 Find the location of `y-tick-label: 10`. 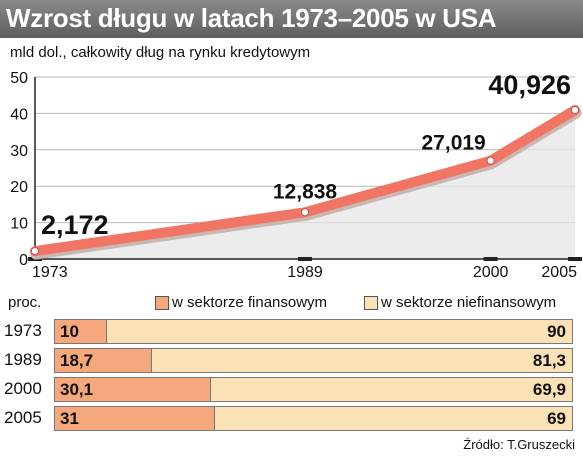

y-tick-label: 10 is located at coordinates (19, 224).